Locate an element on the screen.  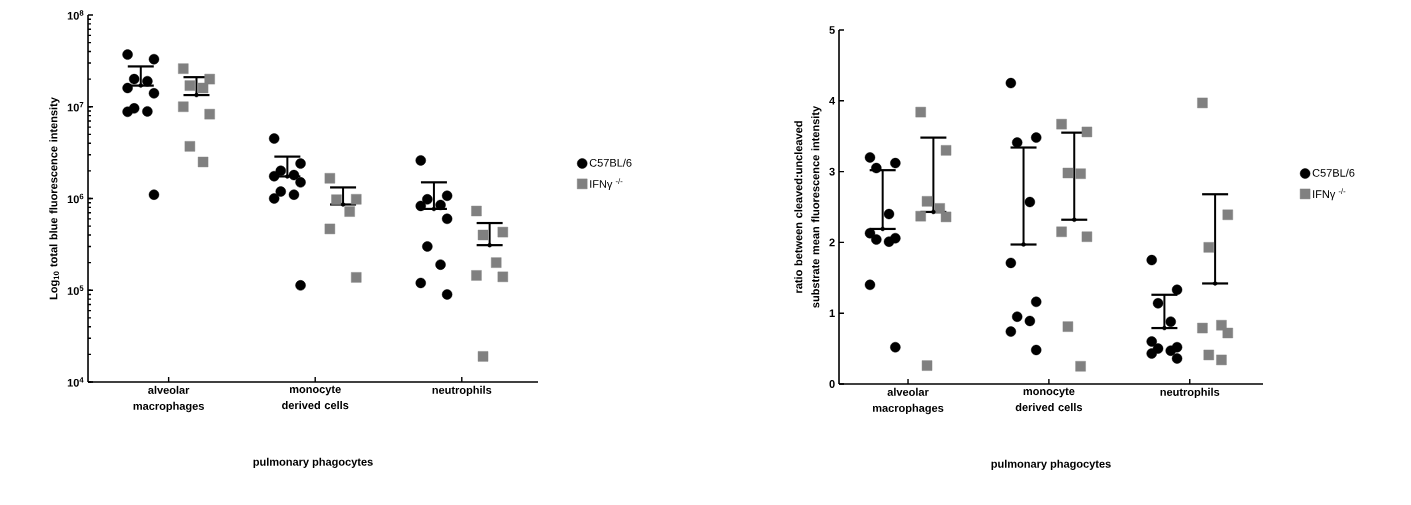
y-tick-label: 10$^{4}$ is located at coordinates (75, 382).